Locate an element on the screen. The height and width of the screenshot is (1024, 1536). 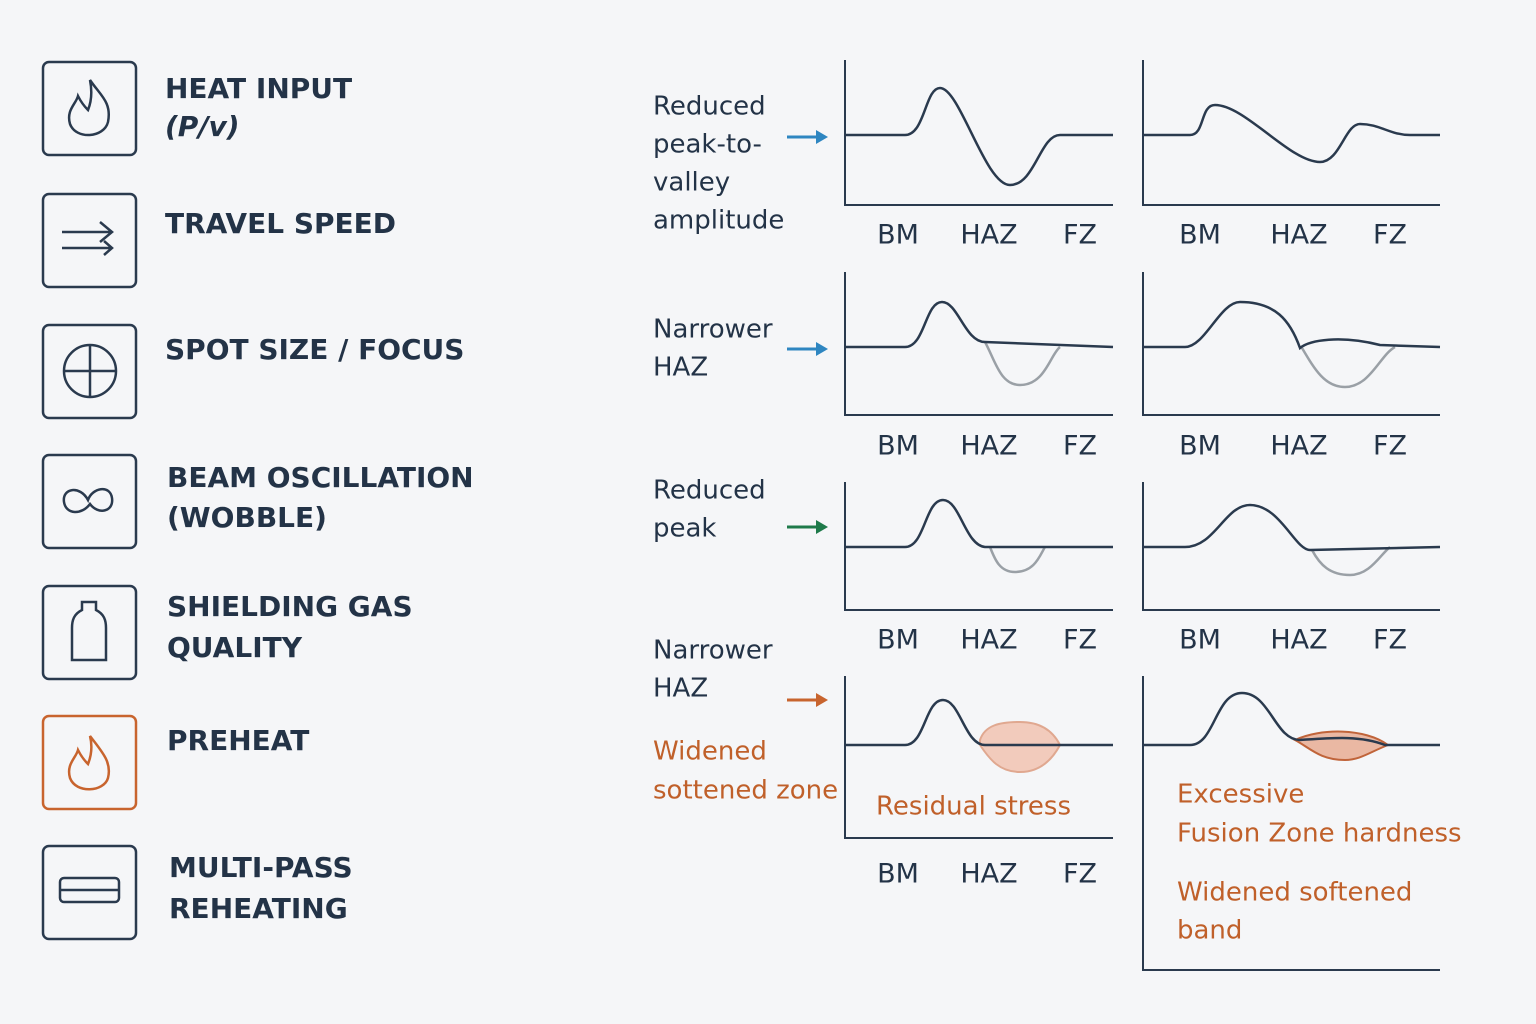
panel-note: Fusion Zone hardness is located at coordinates (1319, 834).